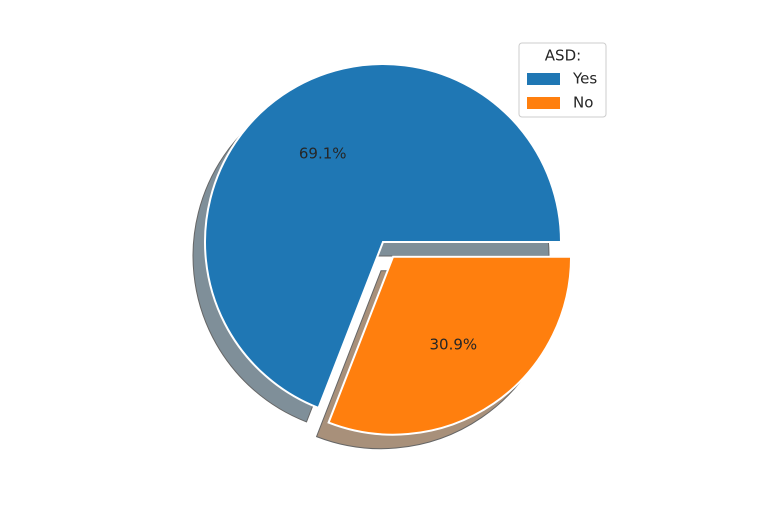 Image resolution: width=768 pixels, height=507 pixels. What do you see at coordinates (583, 103) in the screenshot?
I see `legend-label: No` at bounding box center [583, 103].